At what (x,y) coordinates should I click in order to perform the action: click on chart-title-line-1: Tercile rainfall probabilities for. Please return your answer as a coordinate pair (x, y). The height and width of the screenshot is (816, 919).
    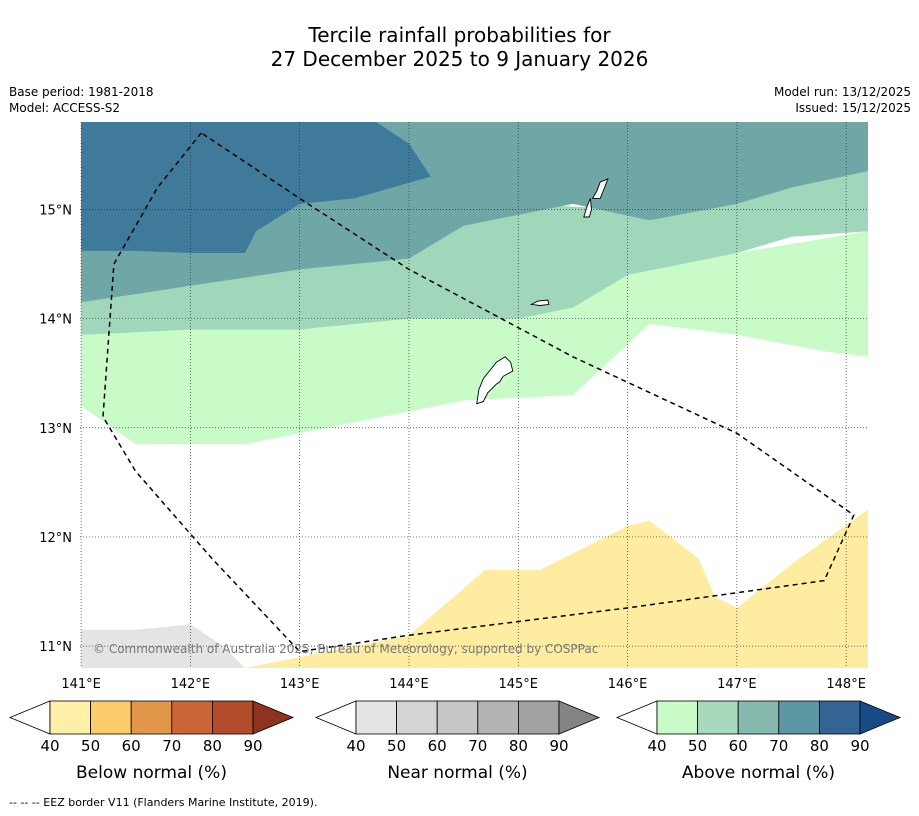
    Looking at the image, I should click on (459, 35).